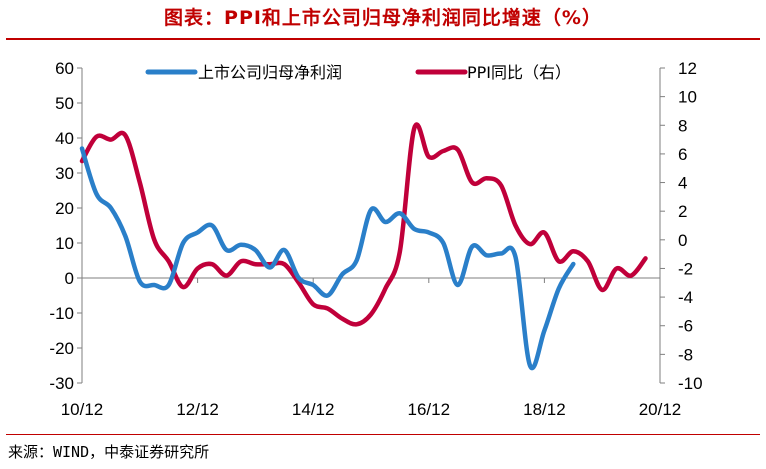  Describe the element at coordinates (682, 211) in the screenshot. I see `right-axis-tick-label: 2` at that location.